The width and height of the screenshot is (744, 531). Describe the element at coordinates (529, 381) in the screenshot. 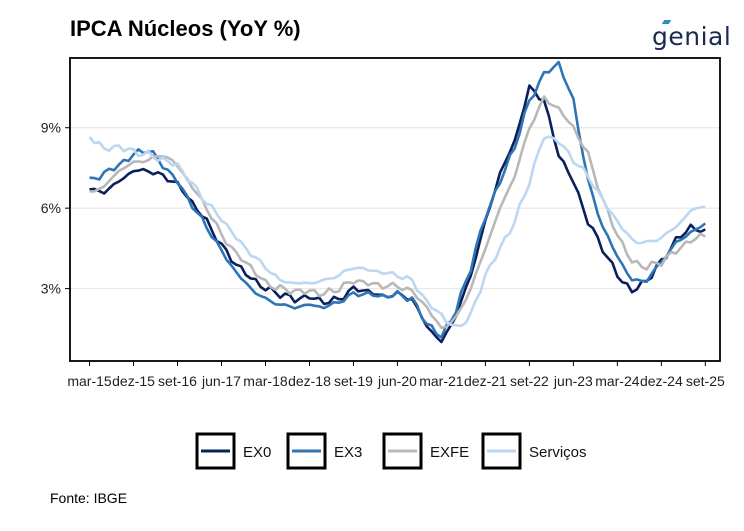

I see `x-tick-label: set-22` at that location.